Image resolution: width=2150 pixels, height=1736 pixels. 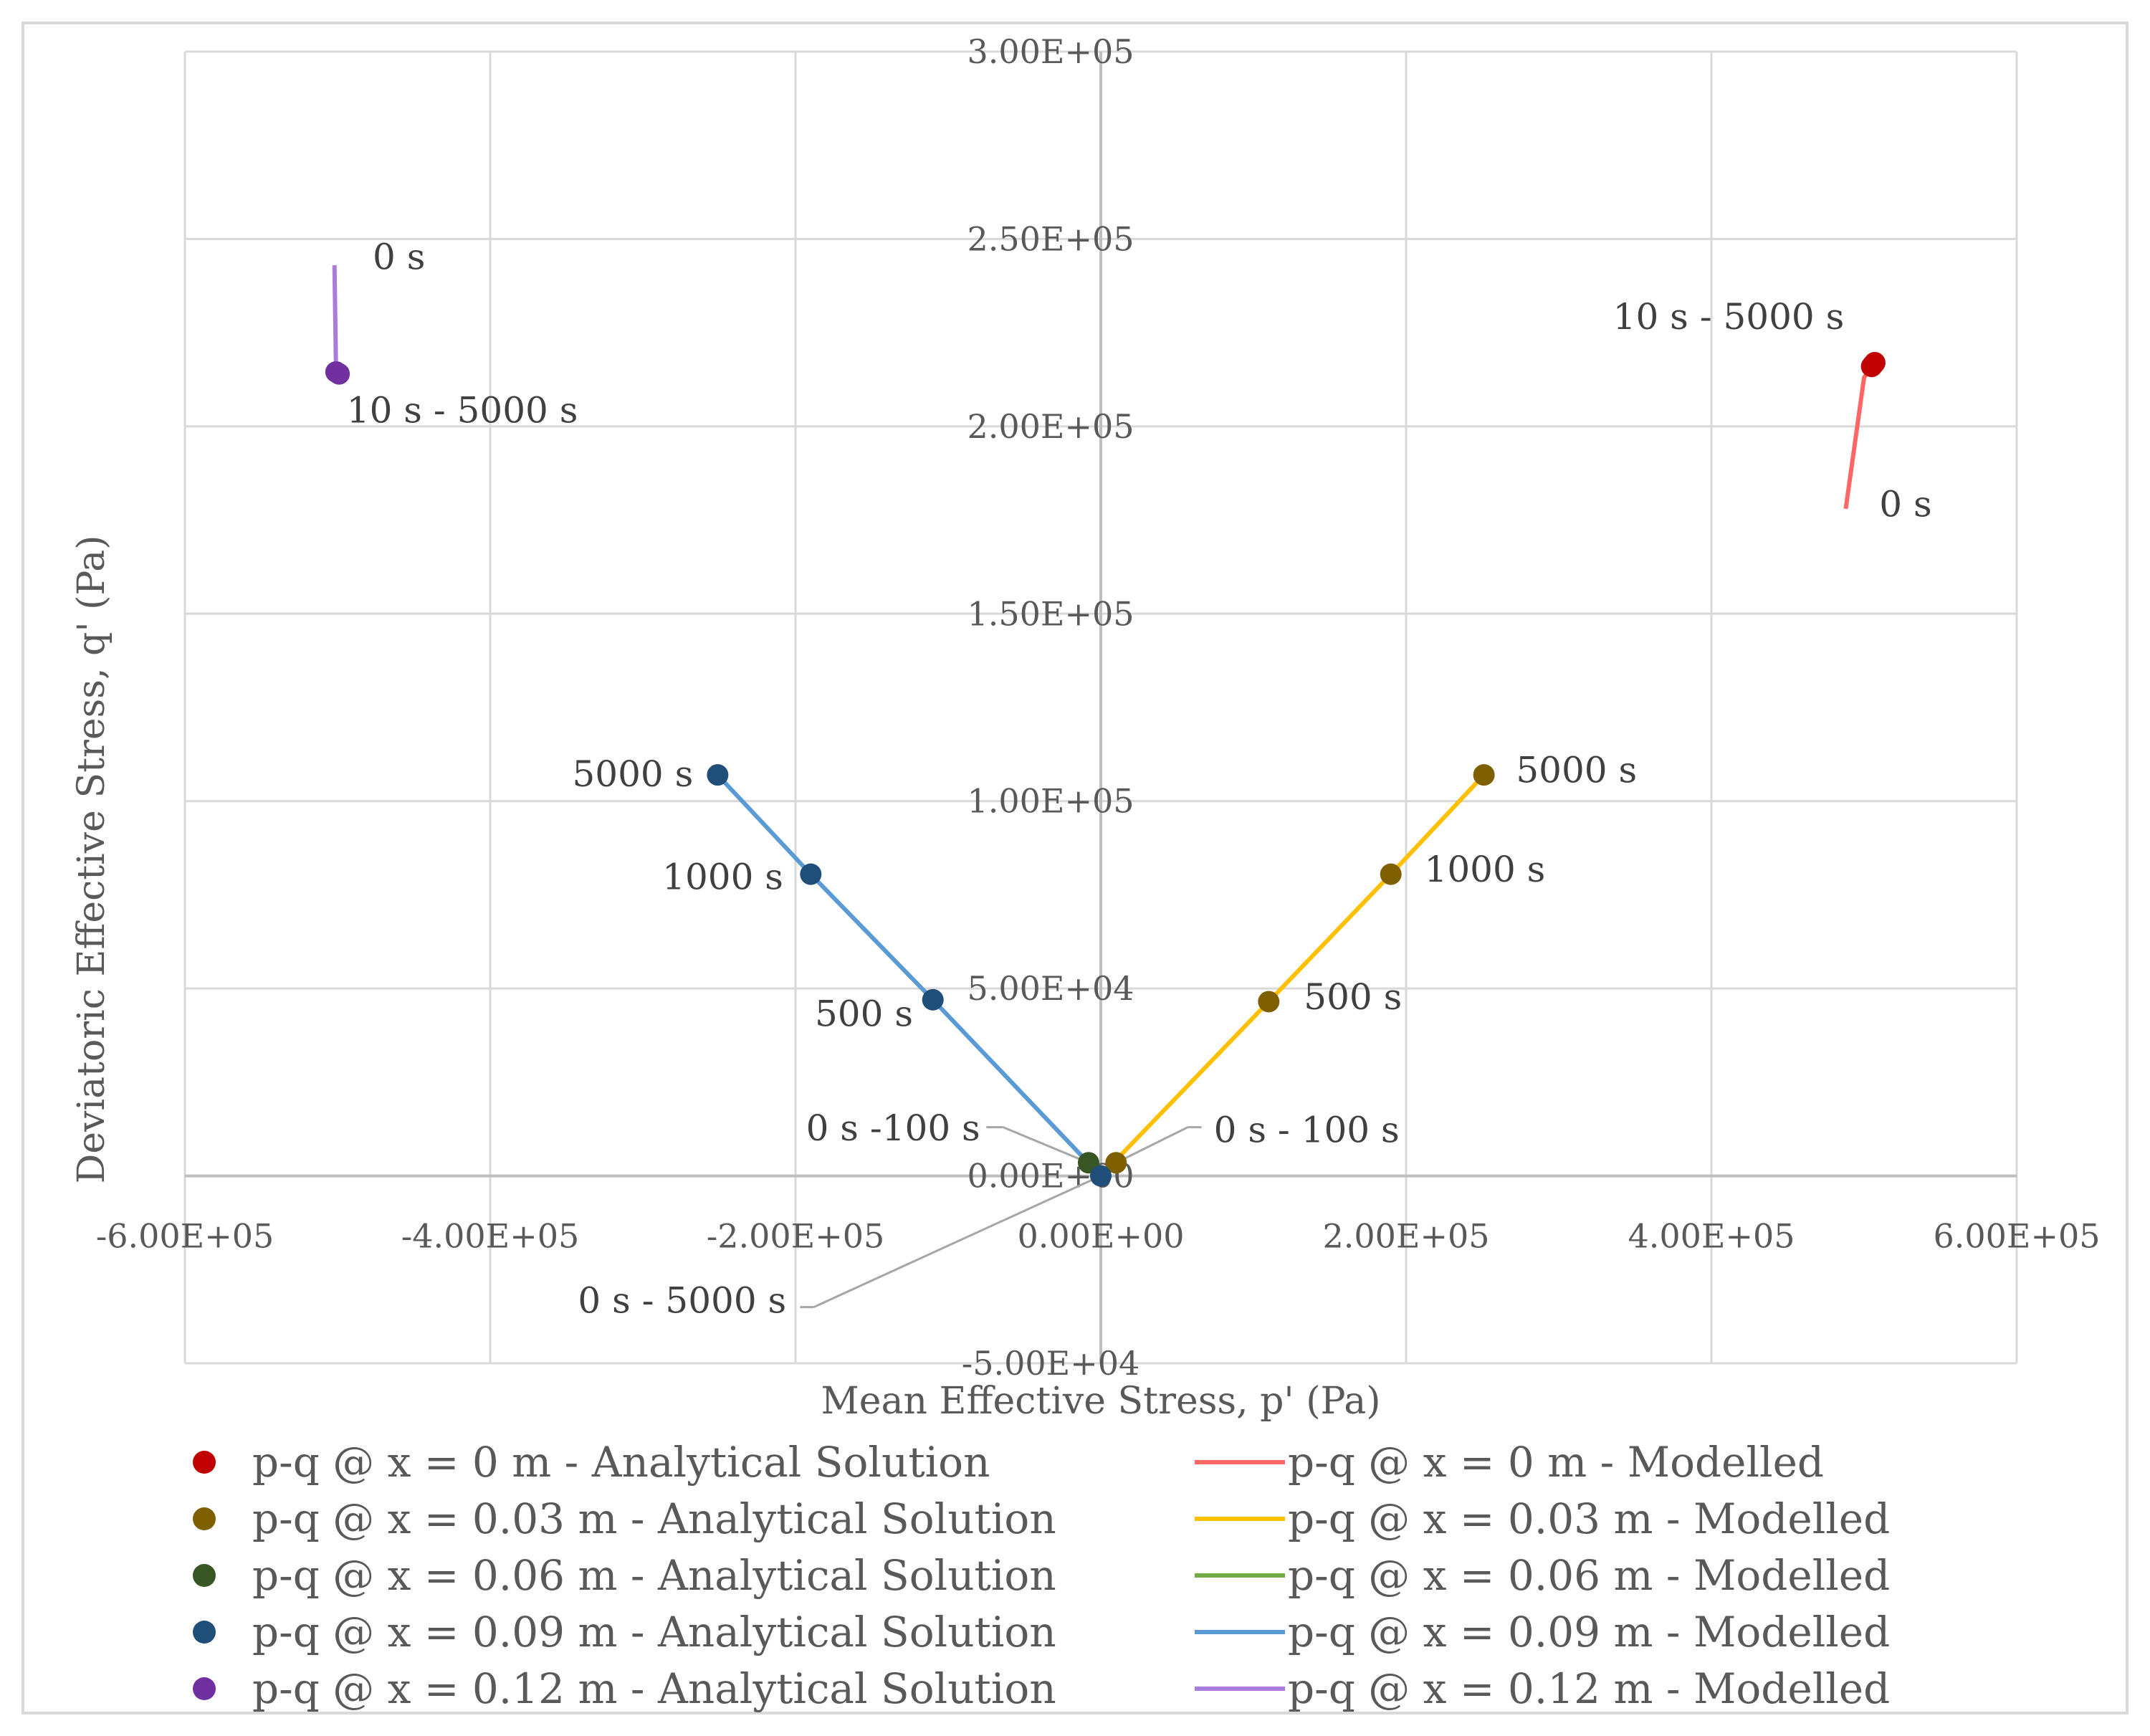 What do you see at coordinates (1050, 238) in the screenshot?
I see `y-tick-label: 2.50E+05` at bounding box center [1050, 238].